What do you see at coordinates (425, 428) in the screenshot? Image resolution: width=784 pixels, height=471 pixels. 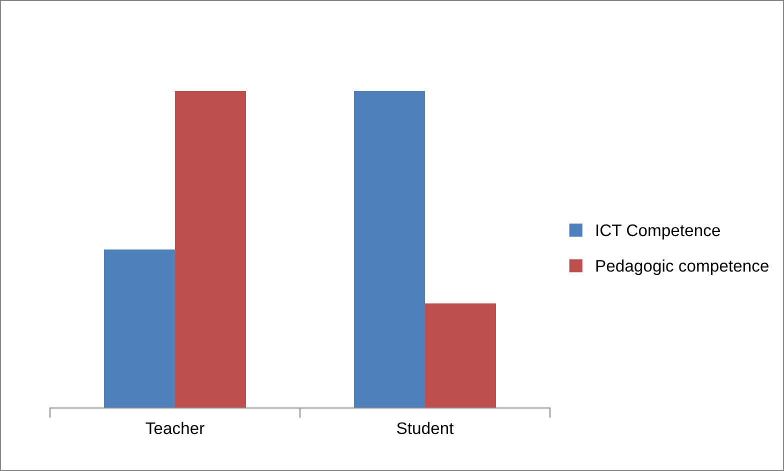 I see `x-tick-label: Student` at bounding box center [425, 428].